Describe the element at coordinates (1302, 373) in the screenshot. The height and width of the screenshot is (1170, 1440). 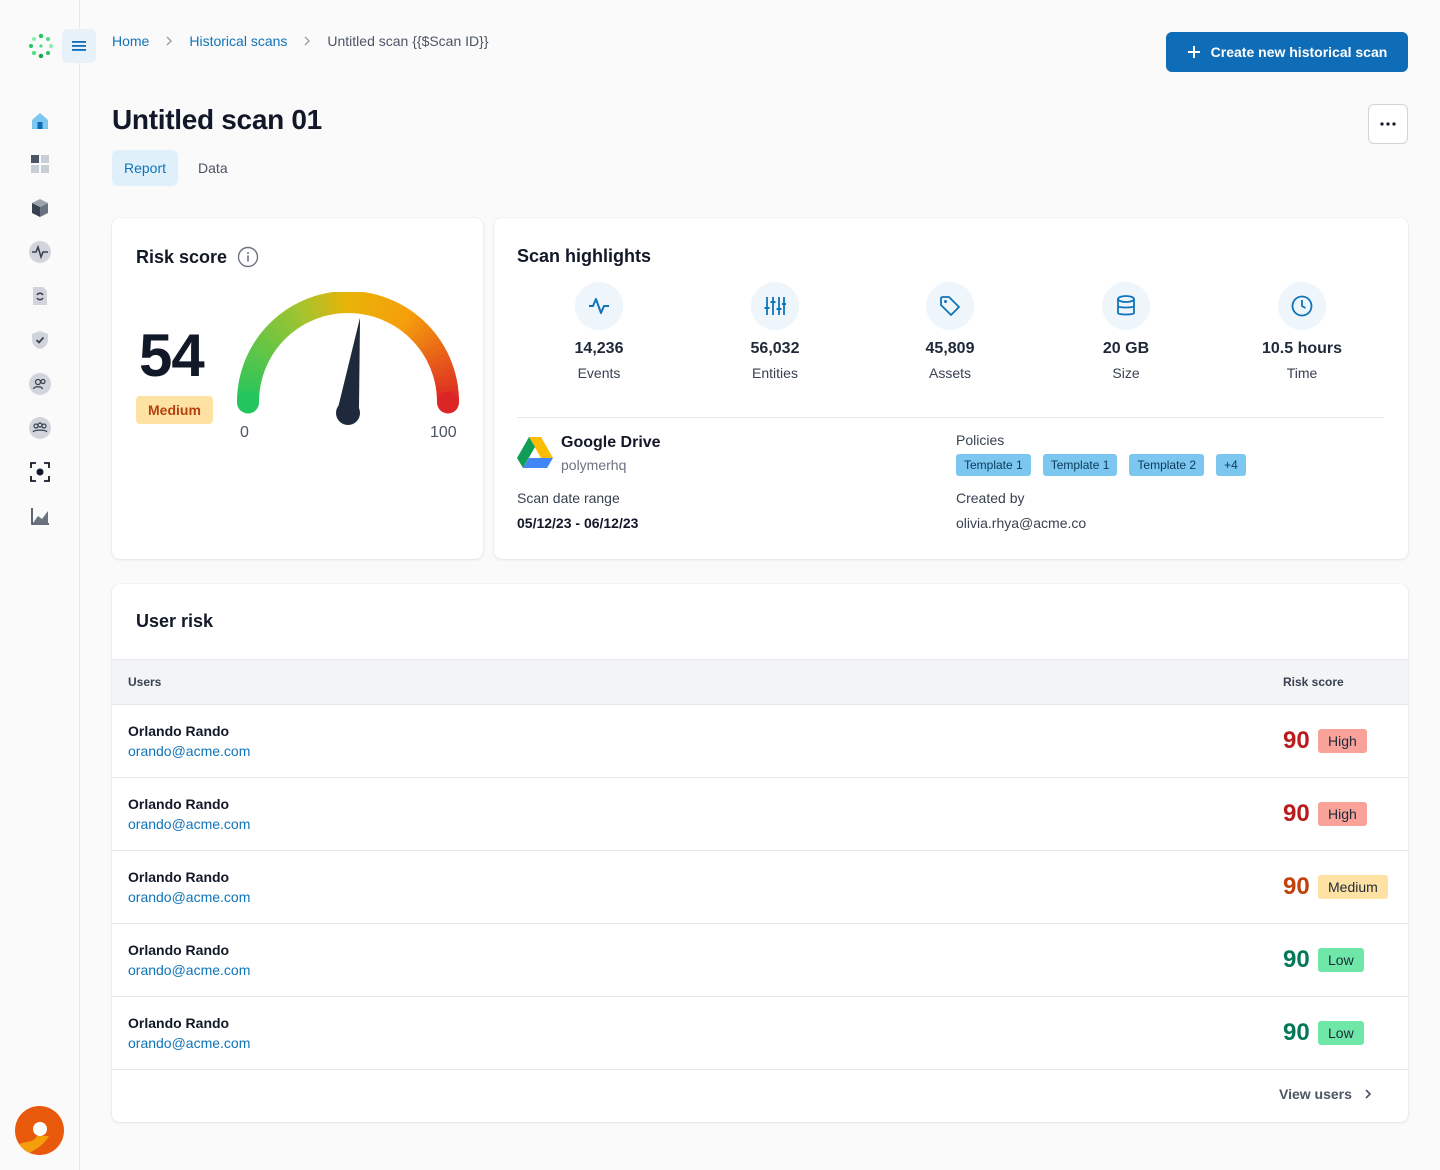
I see `stat-label: Time` at that location.